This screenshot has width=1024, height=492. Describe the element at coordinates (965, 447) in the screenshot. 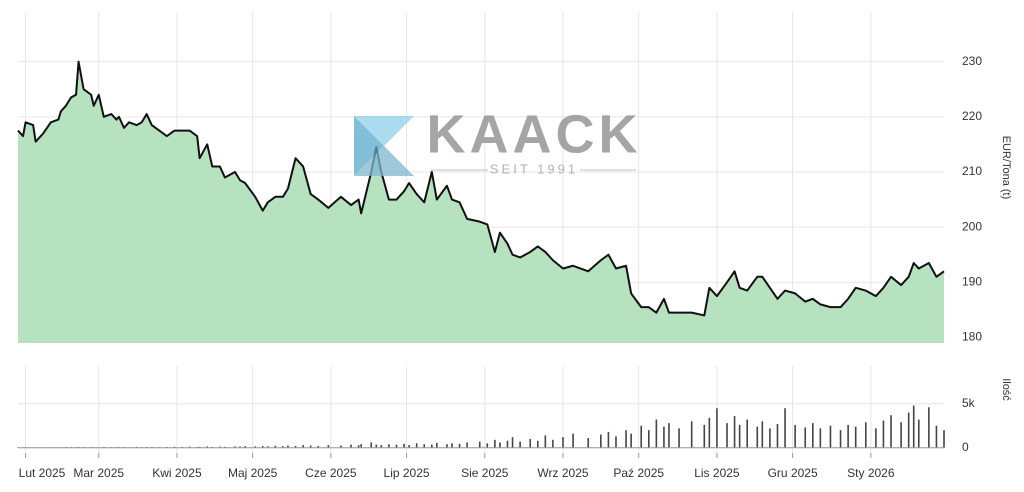

I see `y-tick-label: 0` at that location.